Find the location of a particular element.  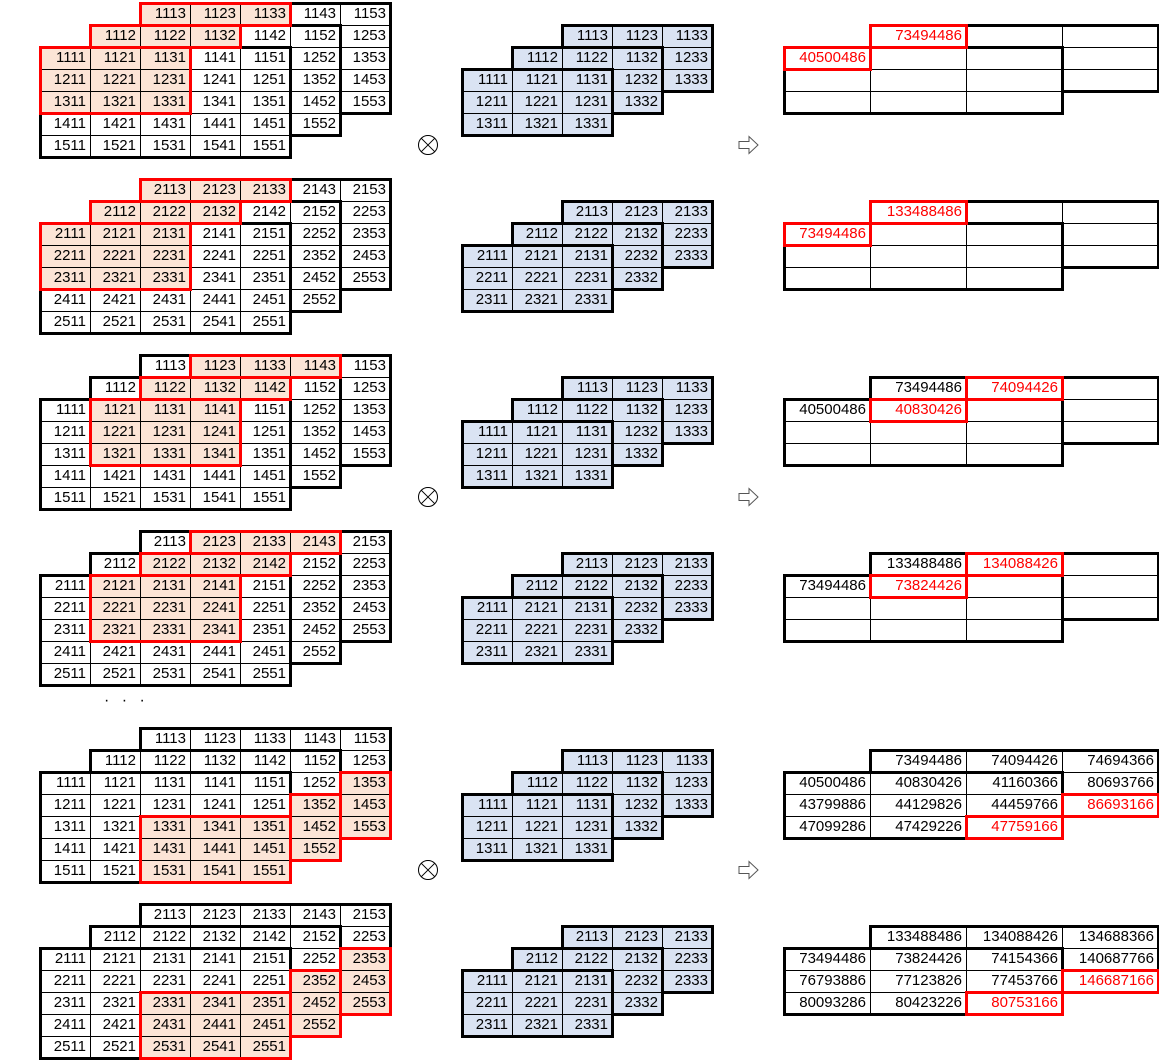

input-tensor-cell: 1113 is located at coordinates (165, 14).